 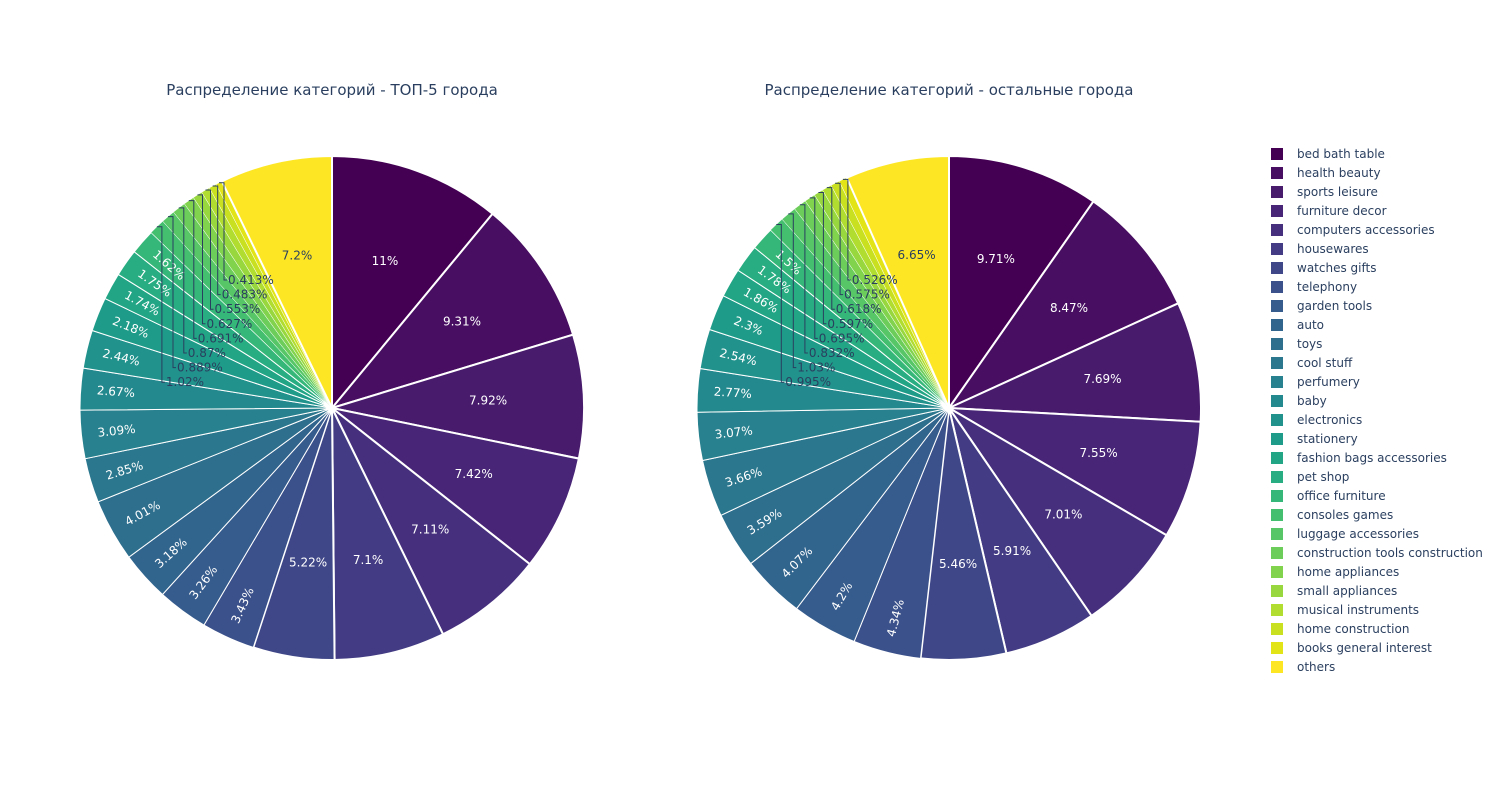 What do you see at coordinates (1327, 439) in the screenshot?
I see `legend-label: stationery` at bounding box center [1327, 439].